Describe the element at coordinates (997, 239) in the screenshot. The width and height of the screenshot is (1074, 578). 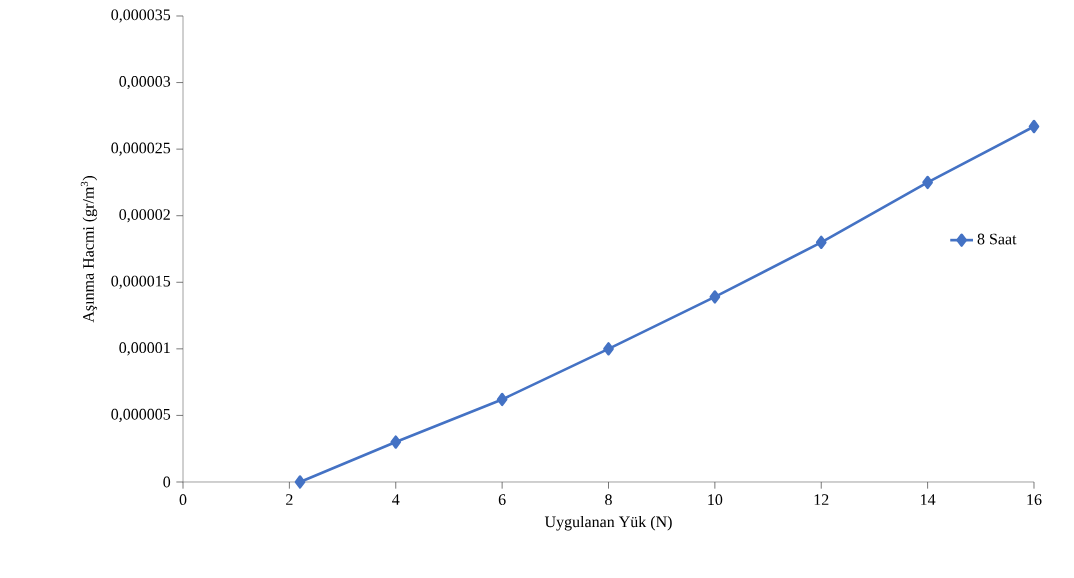
I see `legend-label: 8 Saat` at that location.